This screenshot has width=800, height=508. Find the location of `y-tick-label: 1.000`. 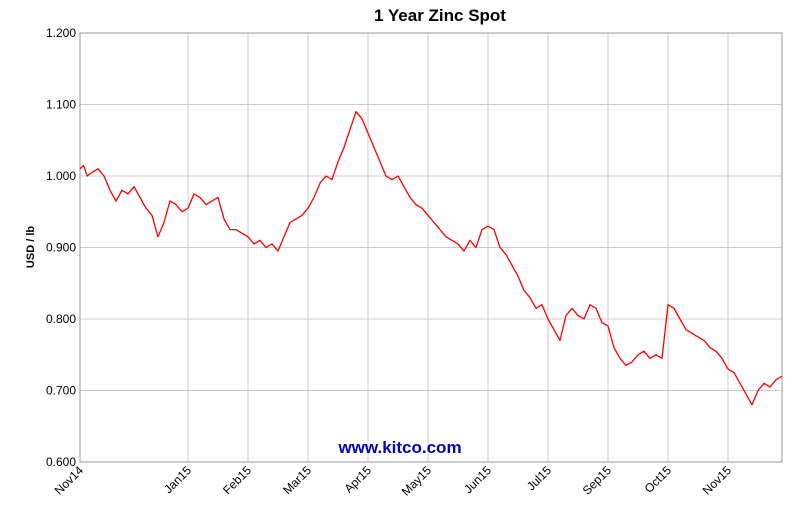

y-tick-label: 1.000 is located at coordinates (61, 176).